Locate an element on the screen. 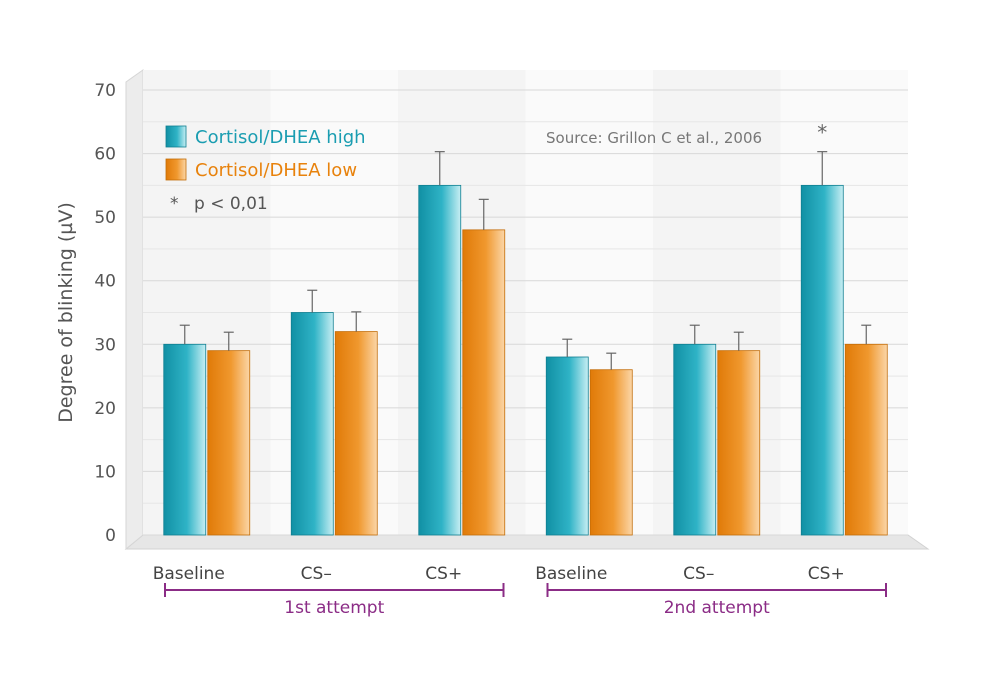 This screenshot has width=1000, height=673. y-tick-label: 50 is located at coordinates (105, 218).